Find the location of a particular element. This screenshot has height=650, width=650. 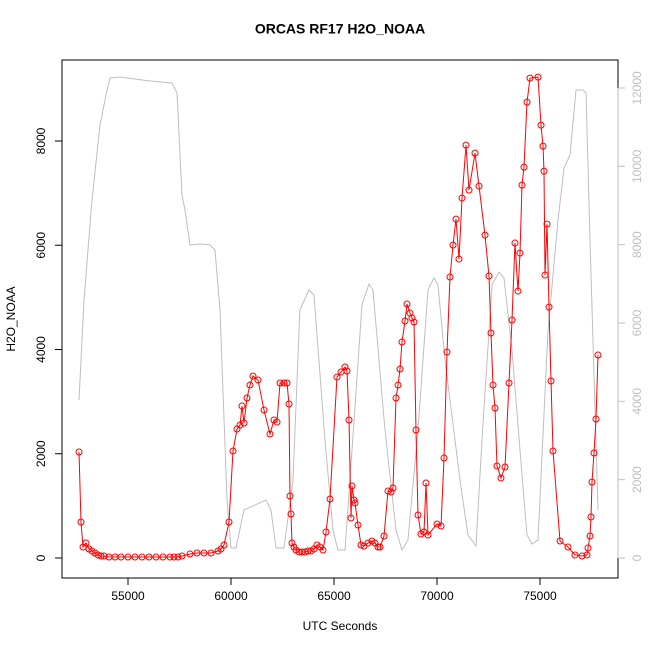

x-tick-label: 55000 is located at coordinates (128, 596).